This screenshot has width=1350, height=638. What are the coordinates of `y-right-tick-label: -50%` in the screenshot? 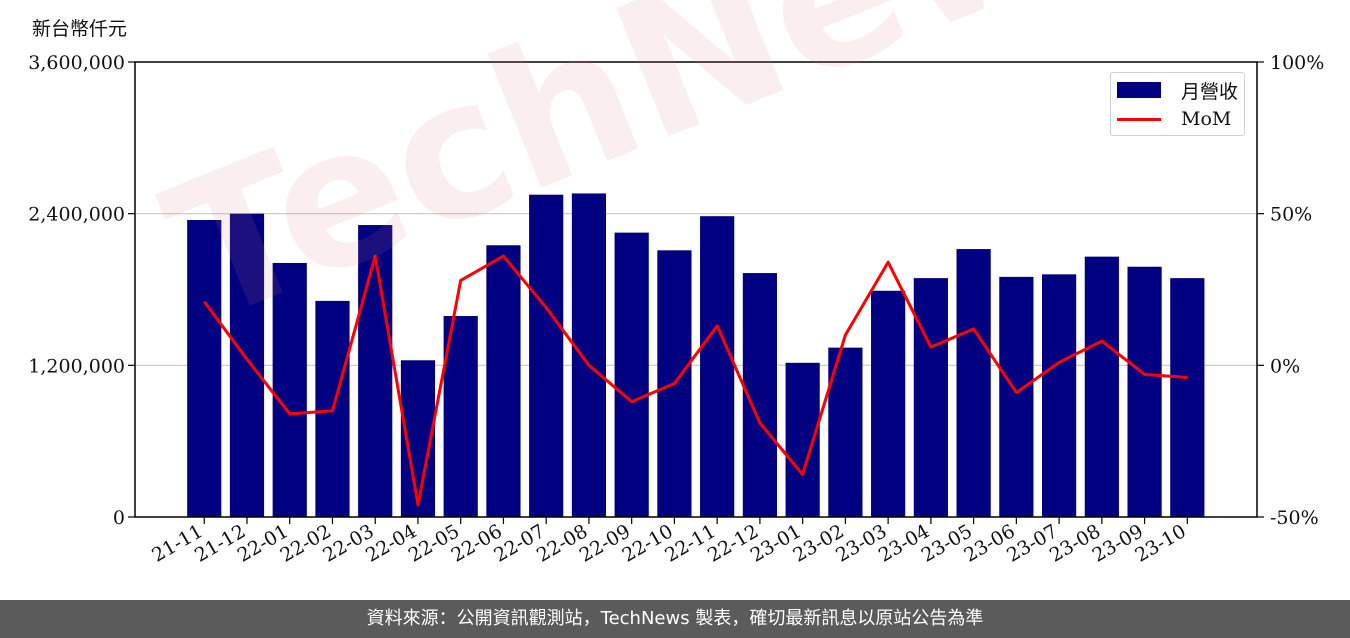 It's located at (1294, 518).